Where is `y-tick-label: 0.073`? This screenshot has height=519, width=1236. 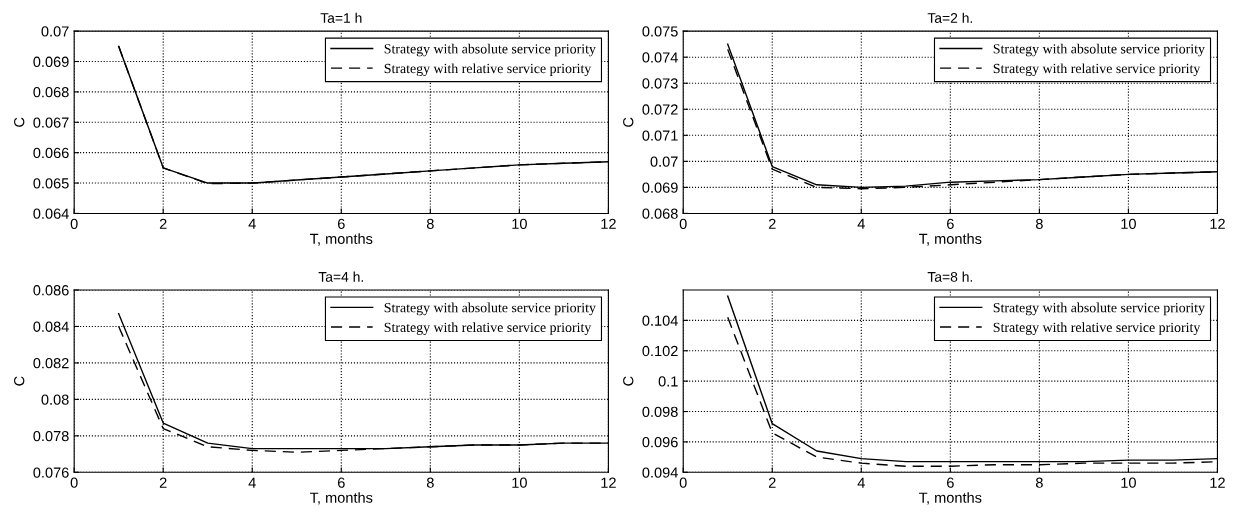
y-tick-label: 0.073 is located at coordinates (660, 83).